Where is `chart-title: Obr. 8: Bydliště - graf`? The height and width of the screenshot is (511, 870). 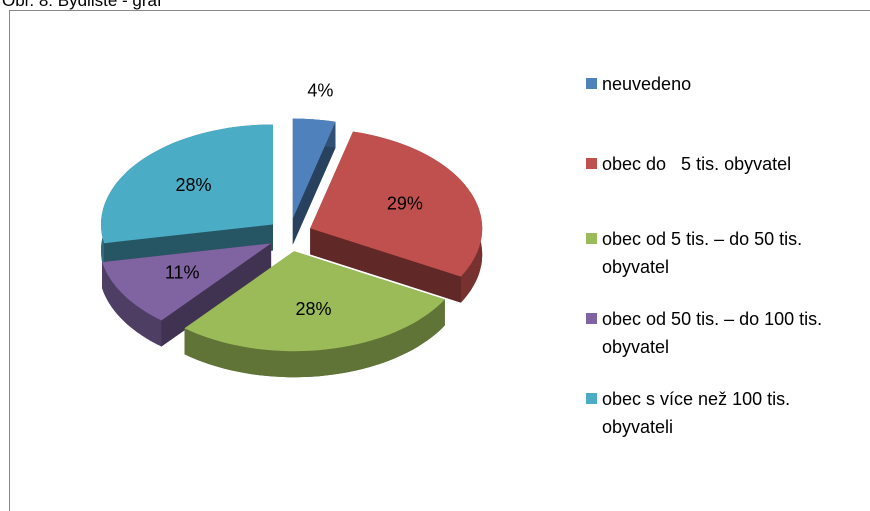
chart-title: Obr. 8: Bydliště - graf is located at coordinates (82, 5).